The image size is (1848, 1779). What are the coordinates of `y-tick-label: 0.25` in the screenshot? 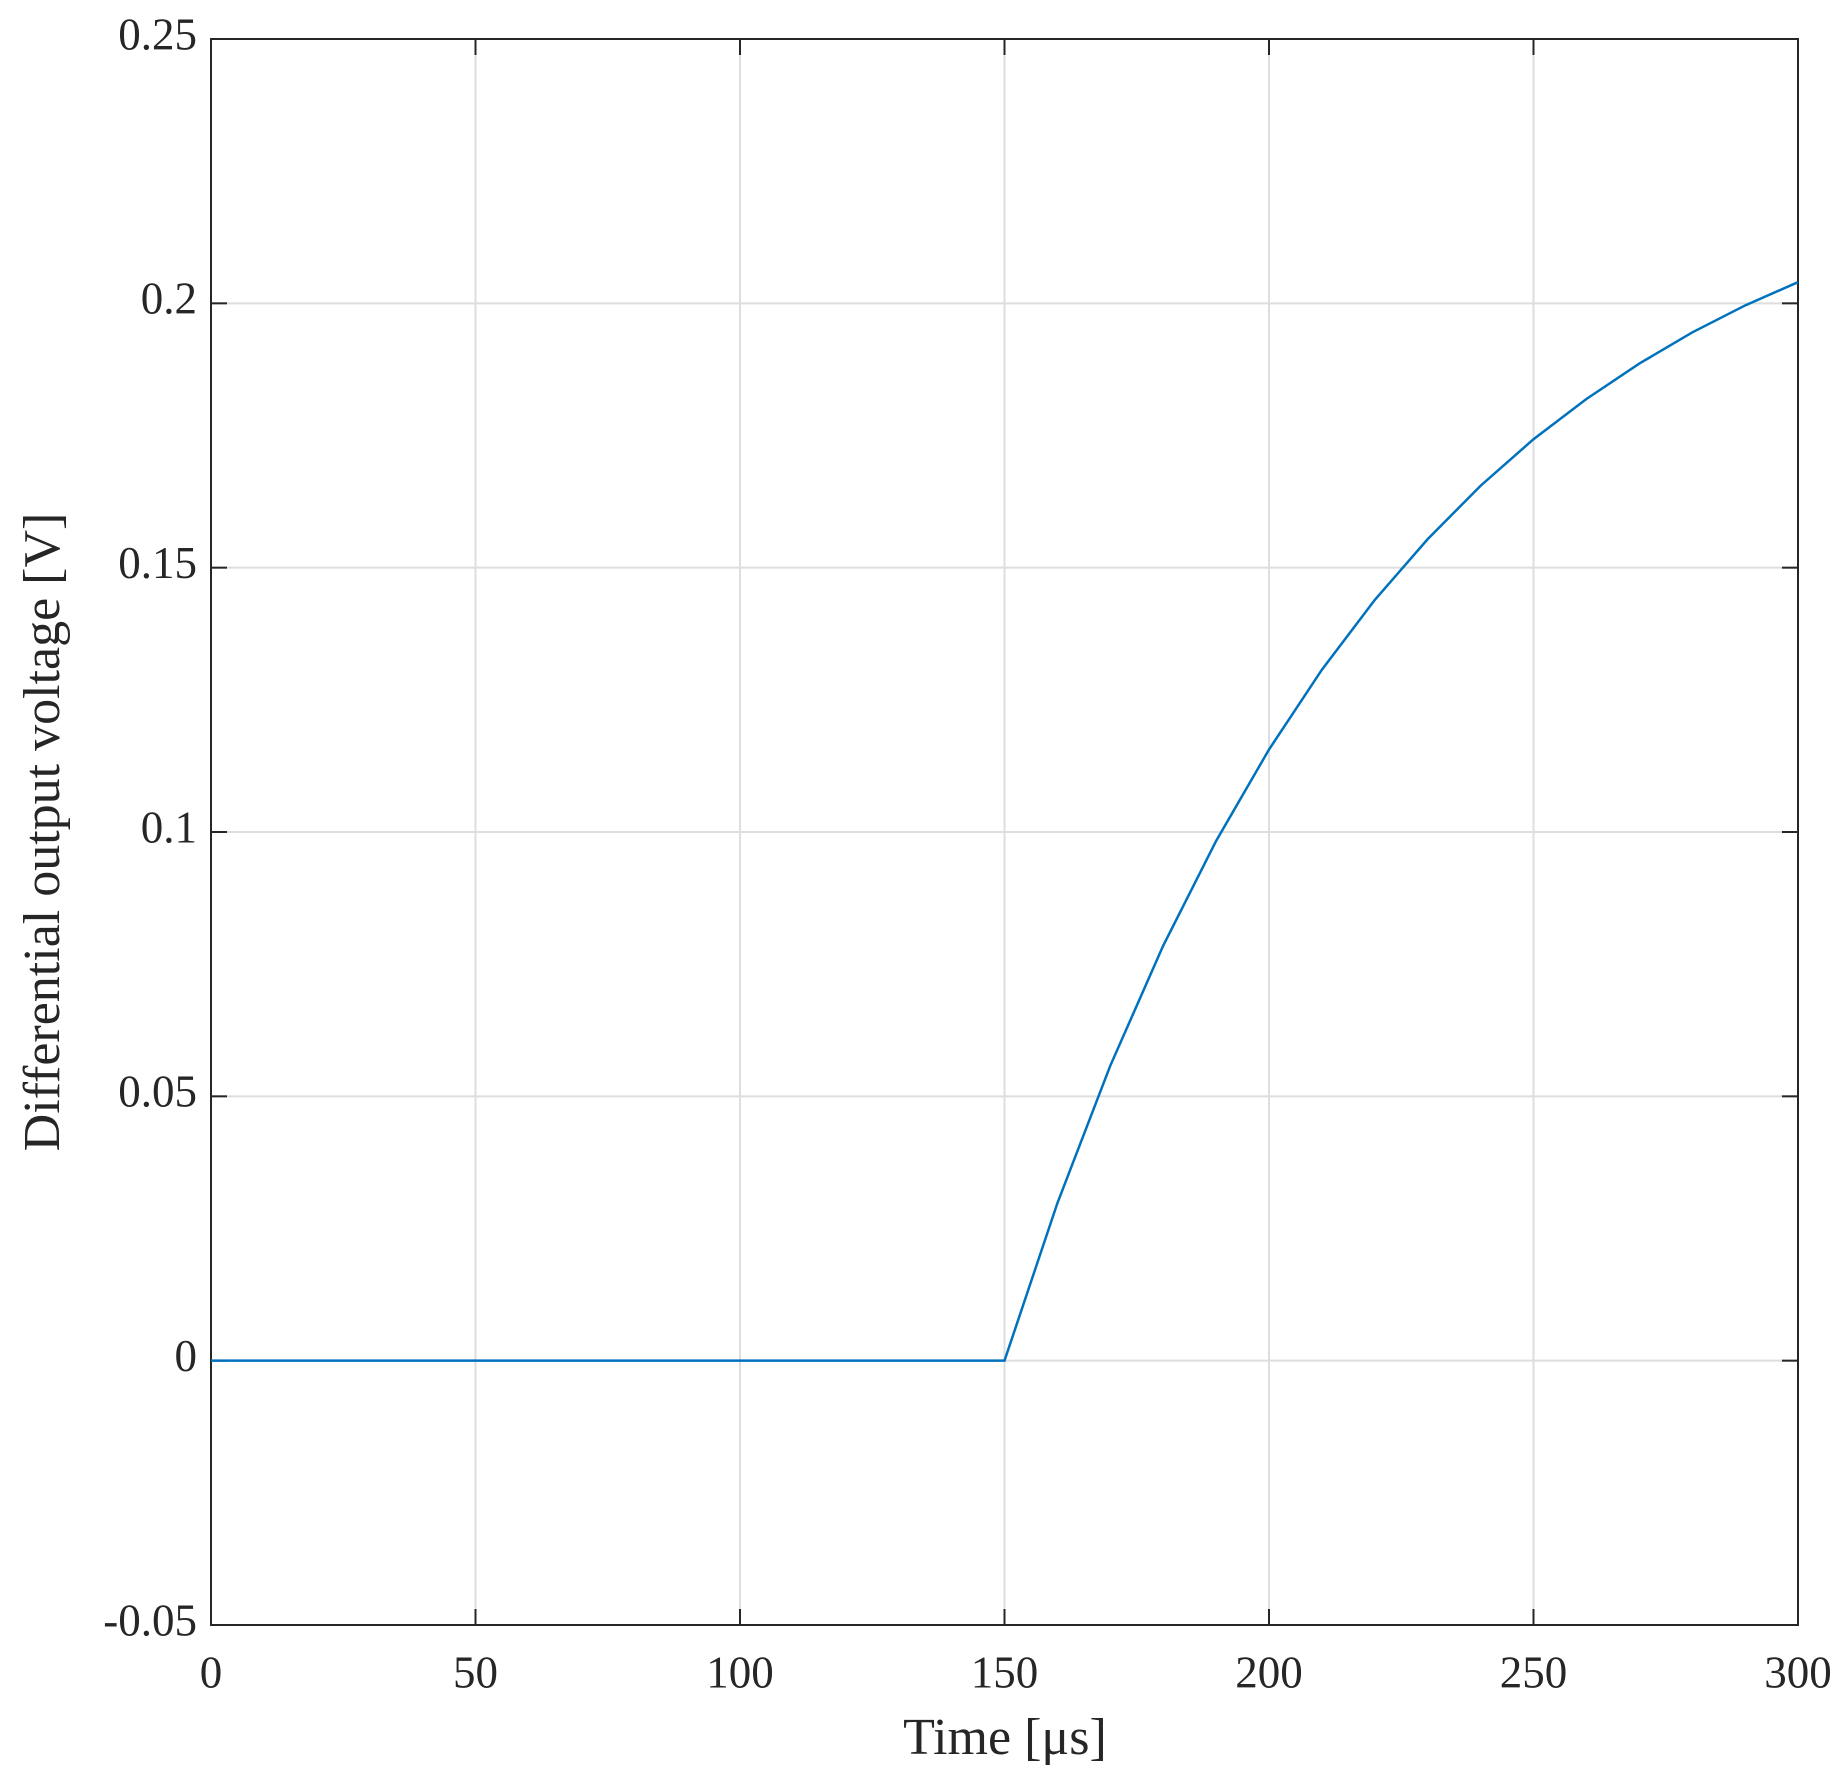 It's located at (157, 34).